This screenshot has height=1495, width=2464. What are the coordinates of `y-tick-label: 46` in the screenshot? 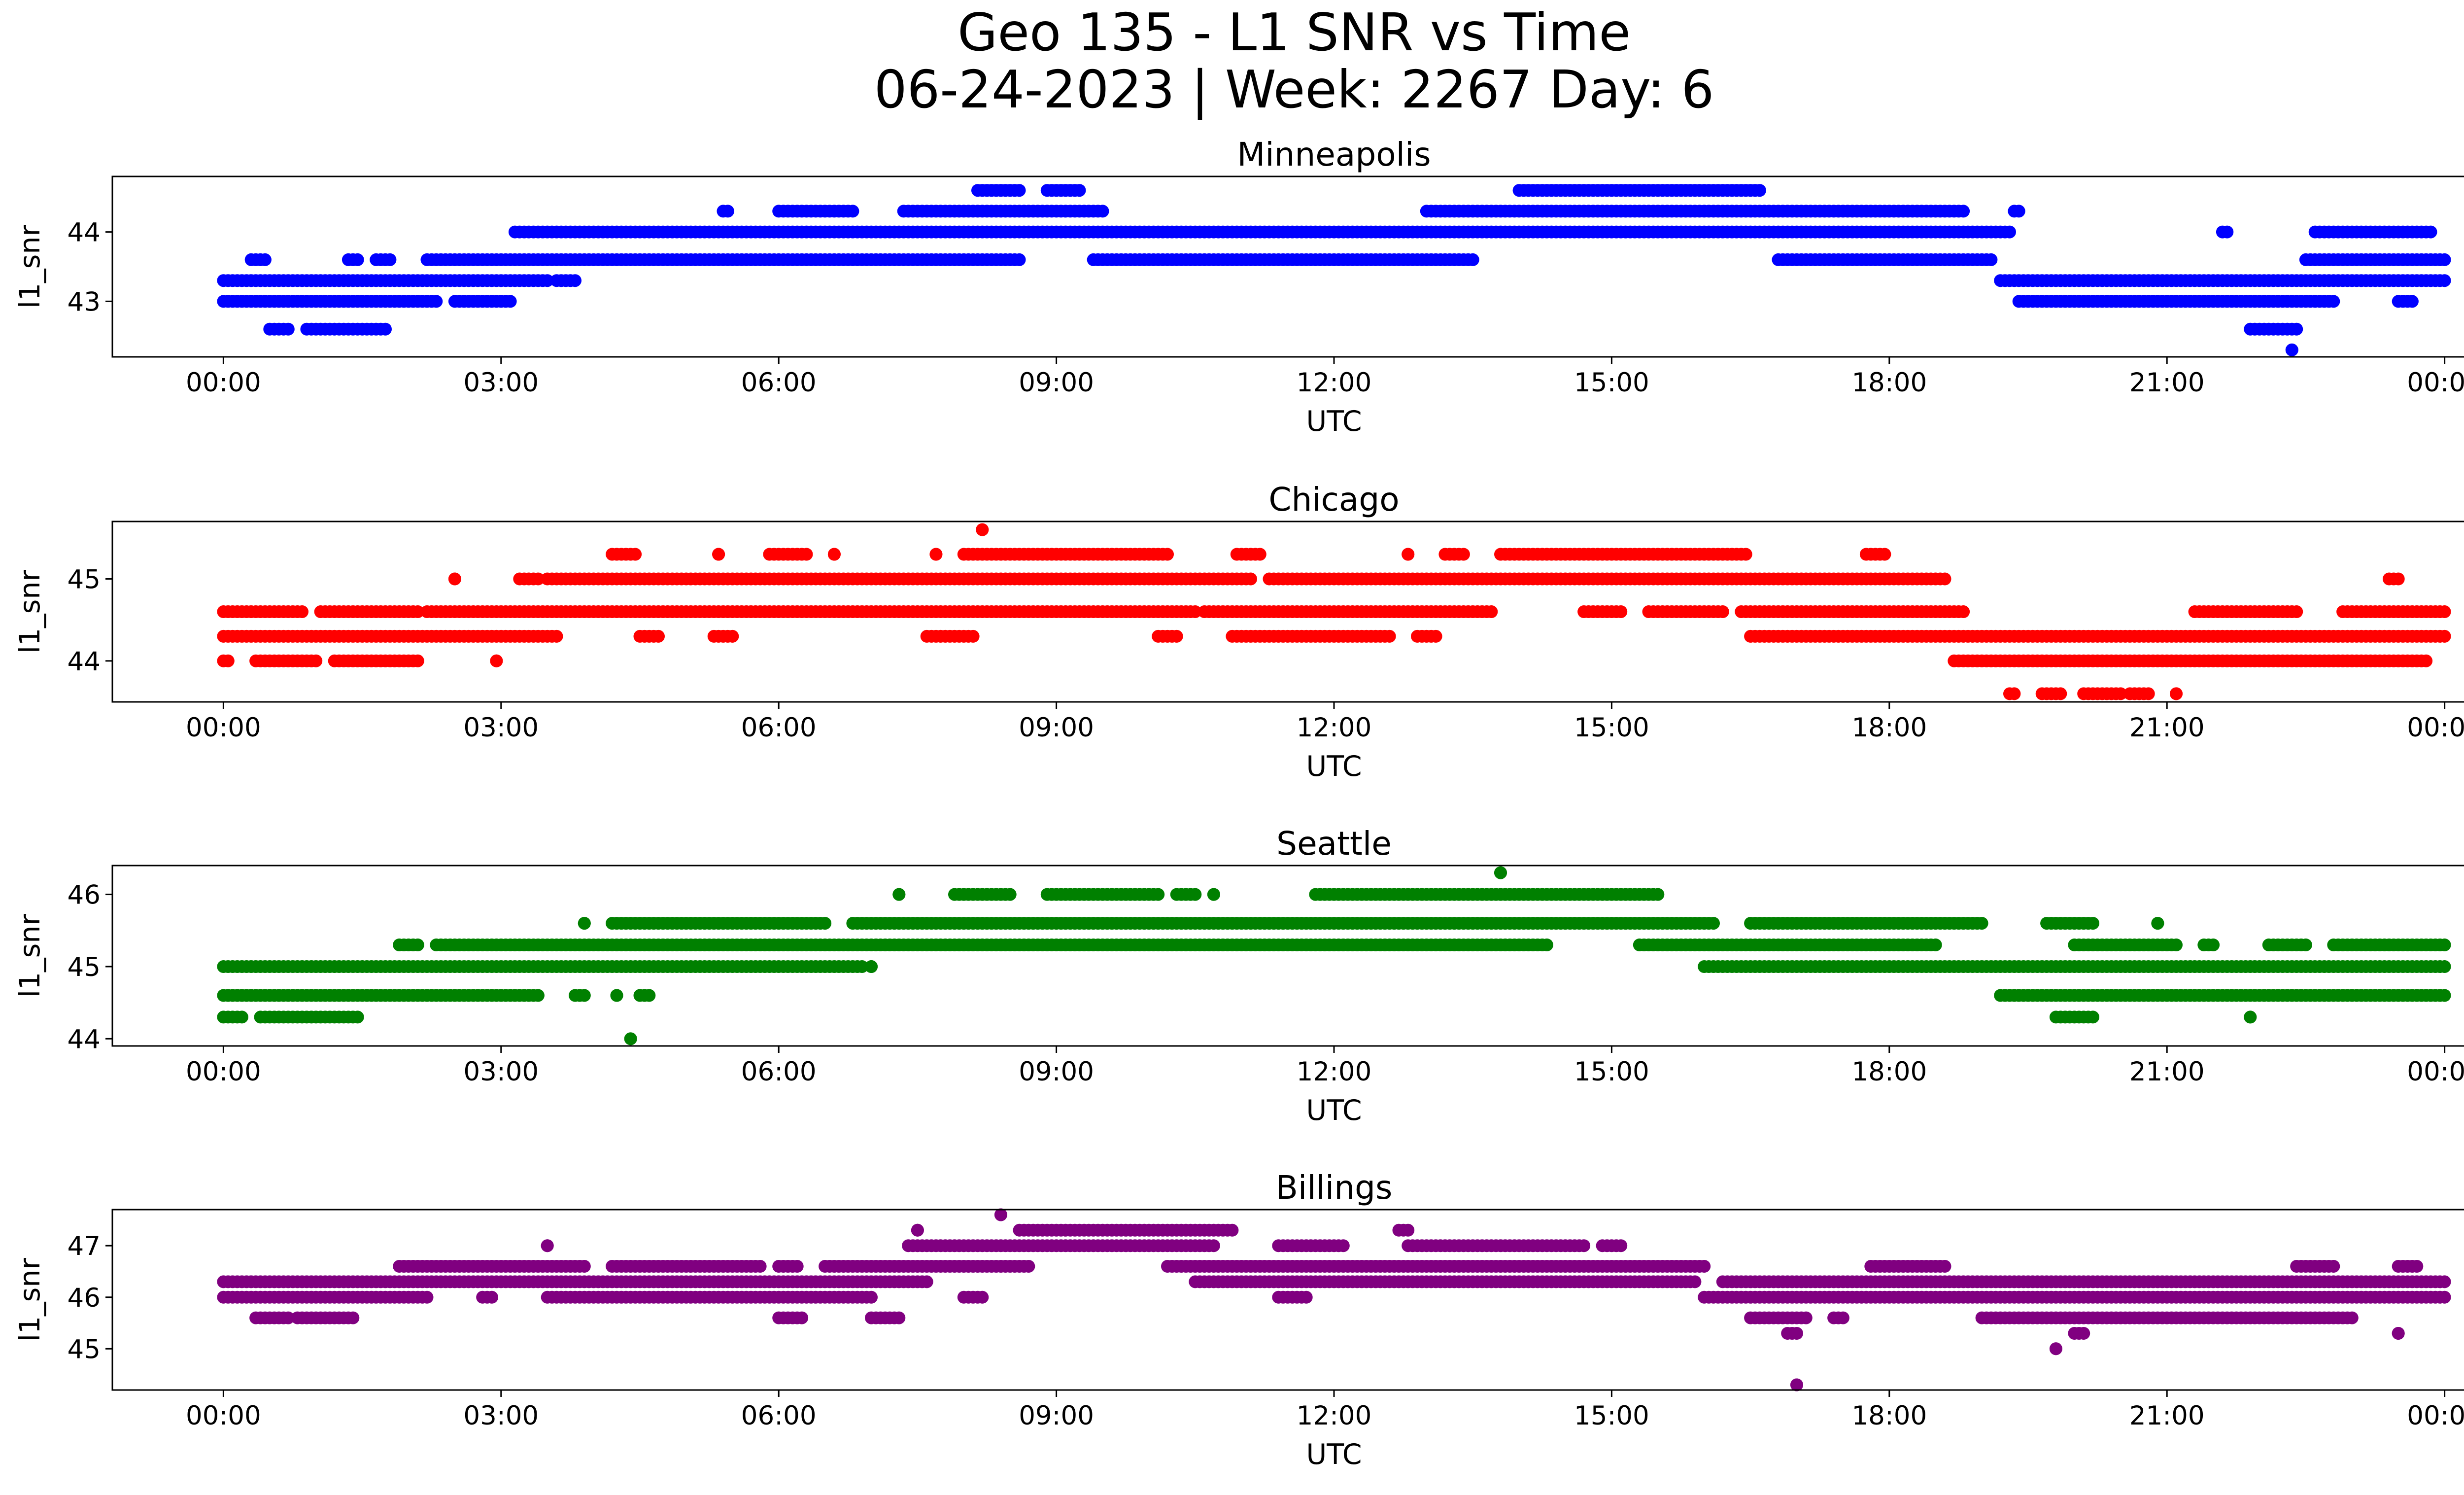 It's located at (84, 895).